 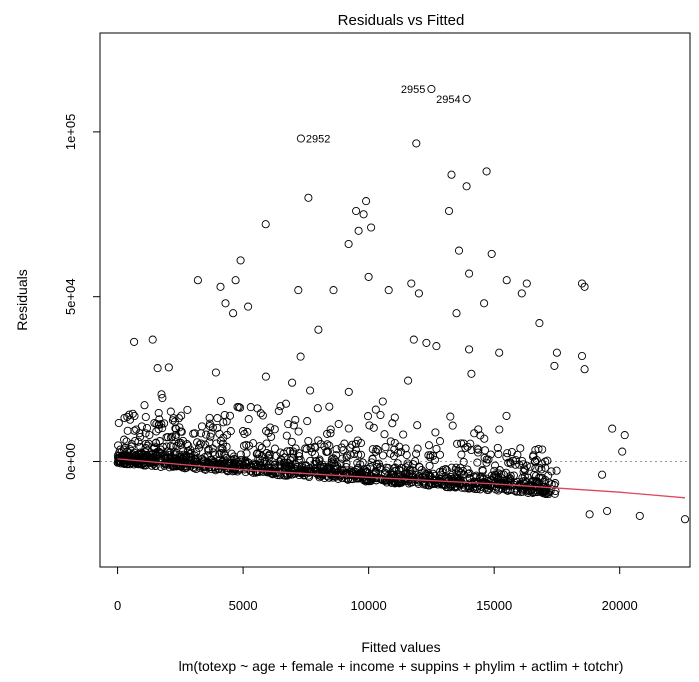 What do you see at coordinates (413, 90) in the screenshot?
I see `point-label: 2955` at bounding box center [413, 90].